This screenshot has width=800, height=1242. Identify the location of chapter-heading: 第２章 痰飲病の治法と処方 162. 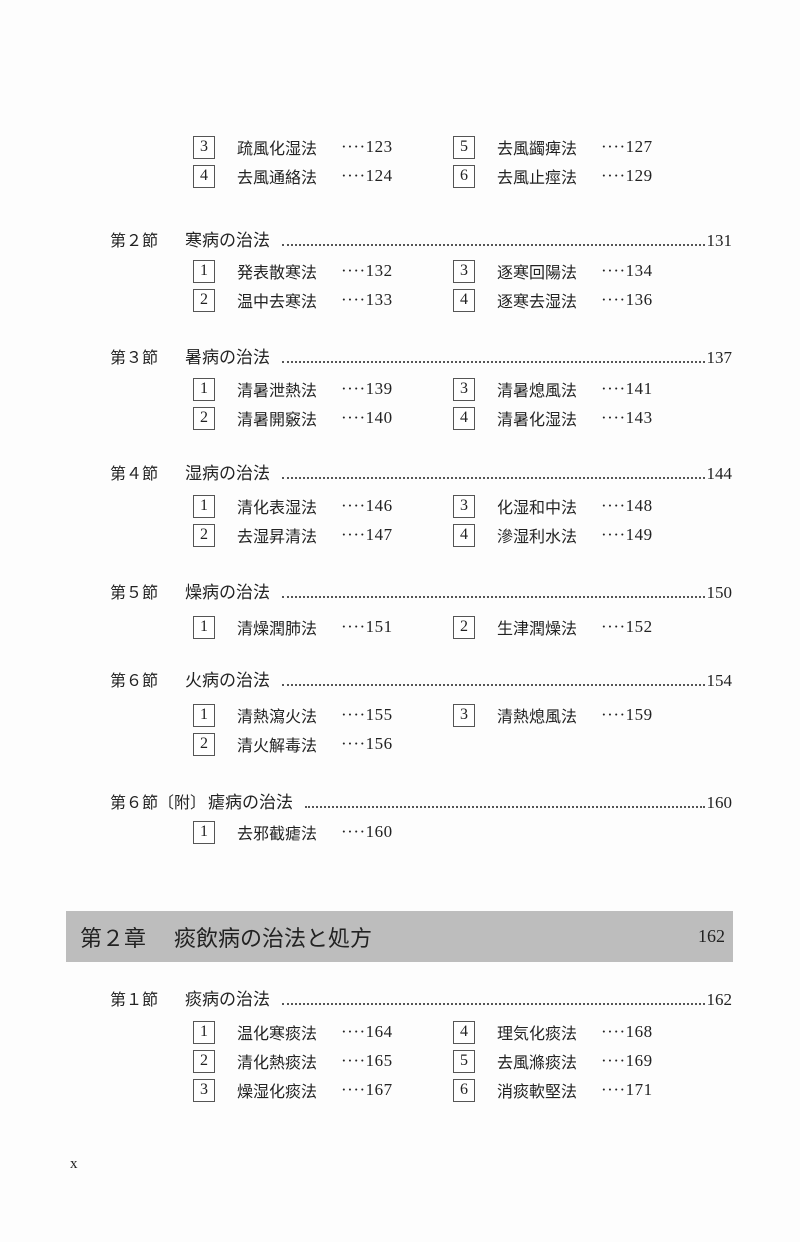
(399, 936).